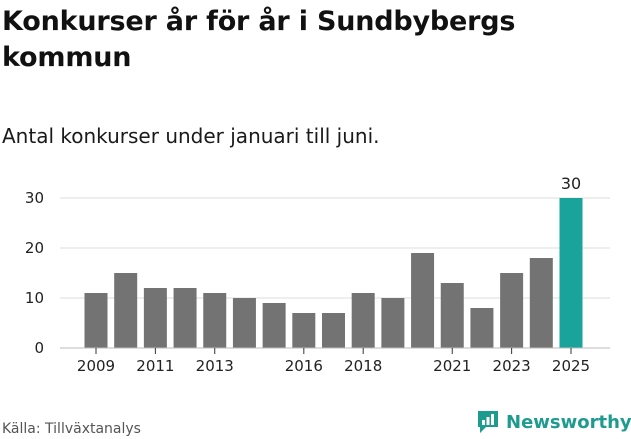 Image resolution: width=631 pixels, height=439 pixels. What do you see at coordinates (34, 198) in the screenshot?
I see `y-tick-label: 30` at bounding box center [34, 198].